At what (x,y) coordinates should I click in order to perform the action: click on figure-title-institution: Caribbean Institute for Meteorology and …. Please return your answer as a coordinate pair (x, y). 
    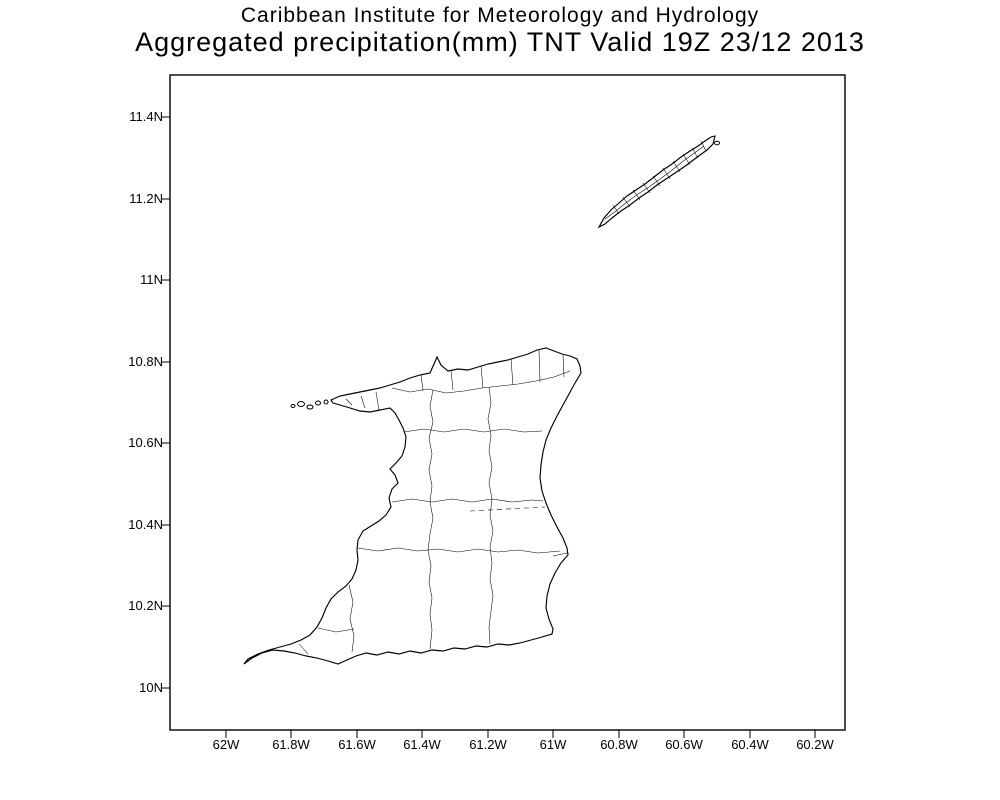
    Looking at the image, I should click on (500, 15).